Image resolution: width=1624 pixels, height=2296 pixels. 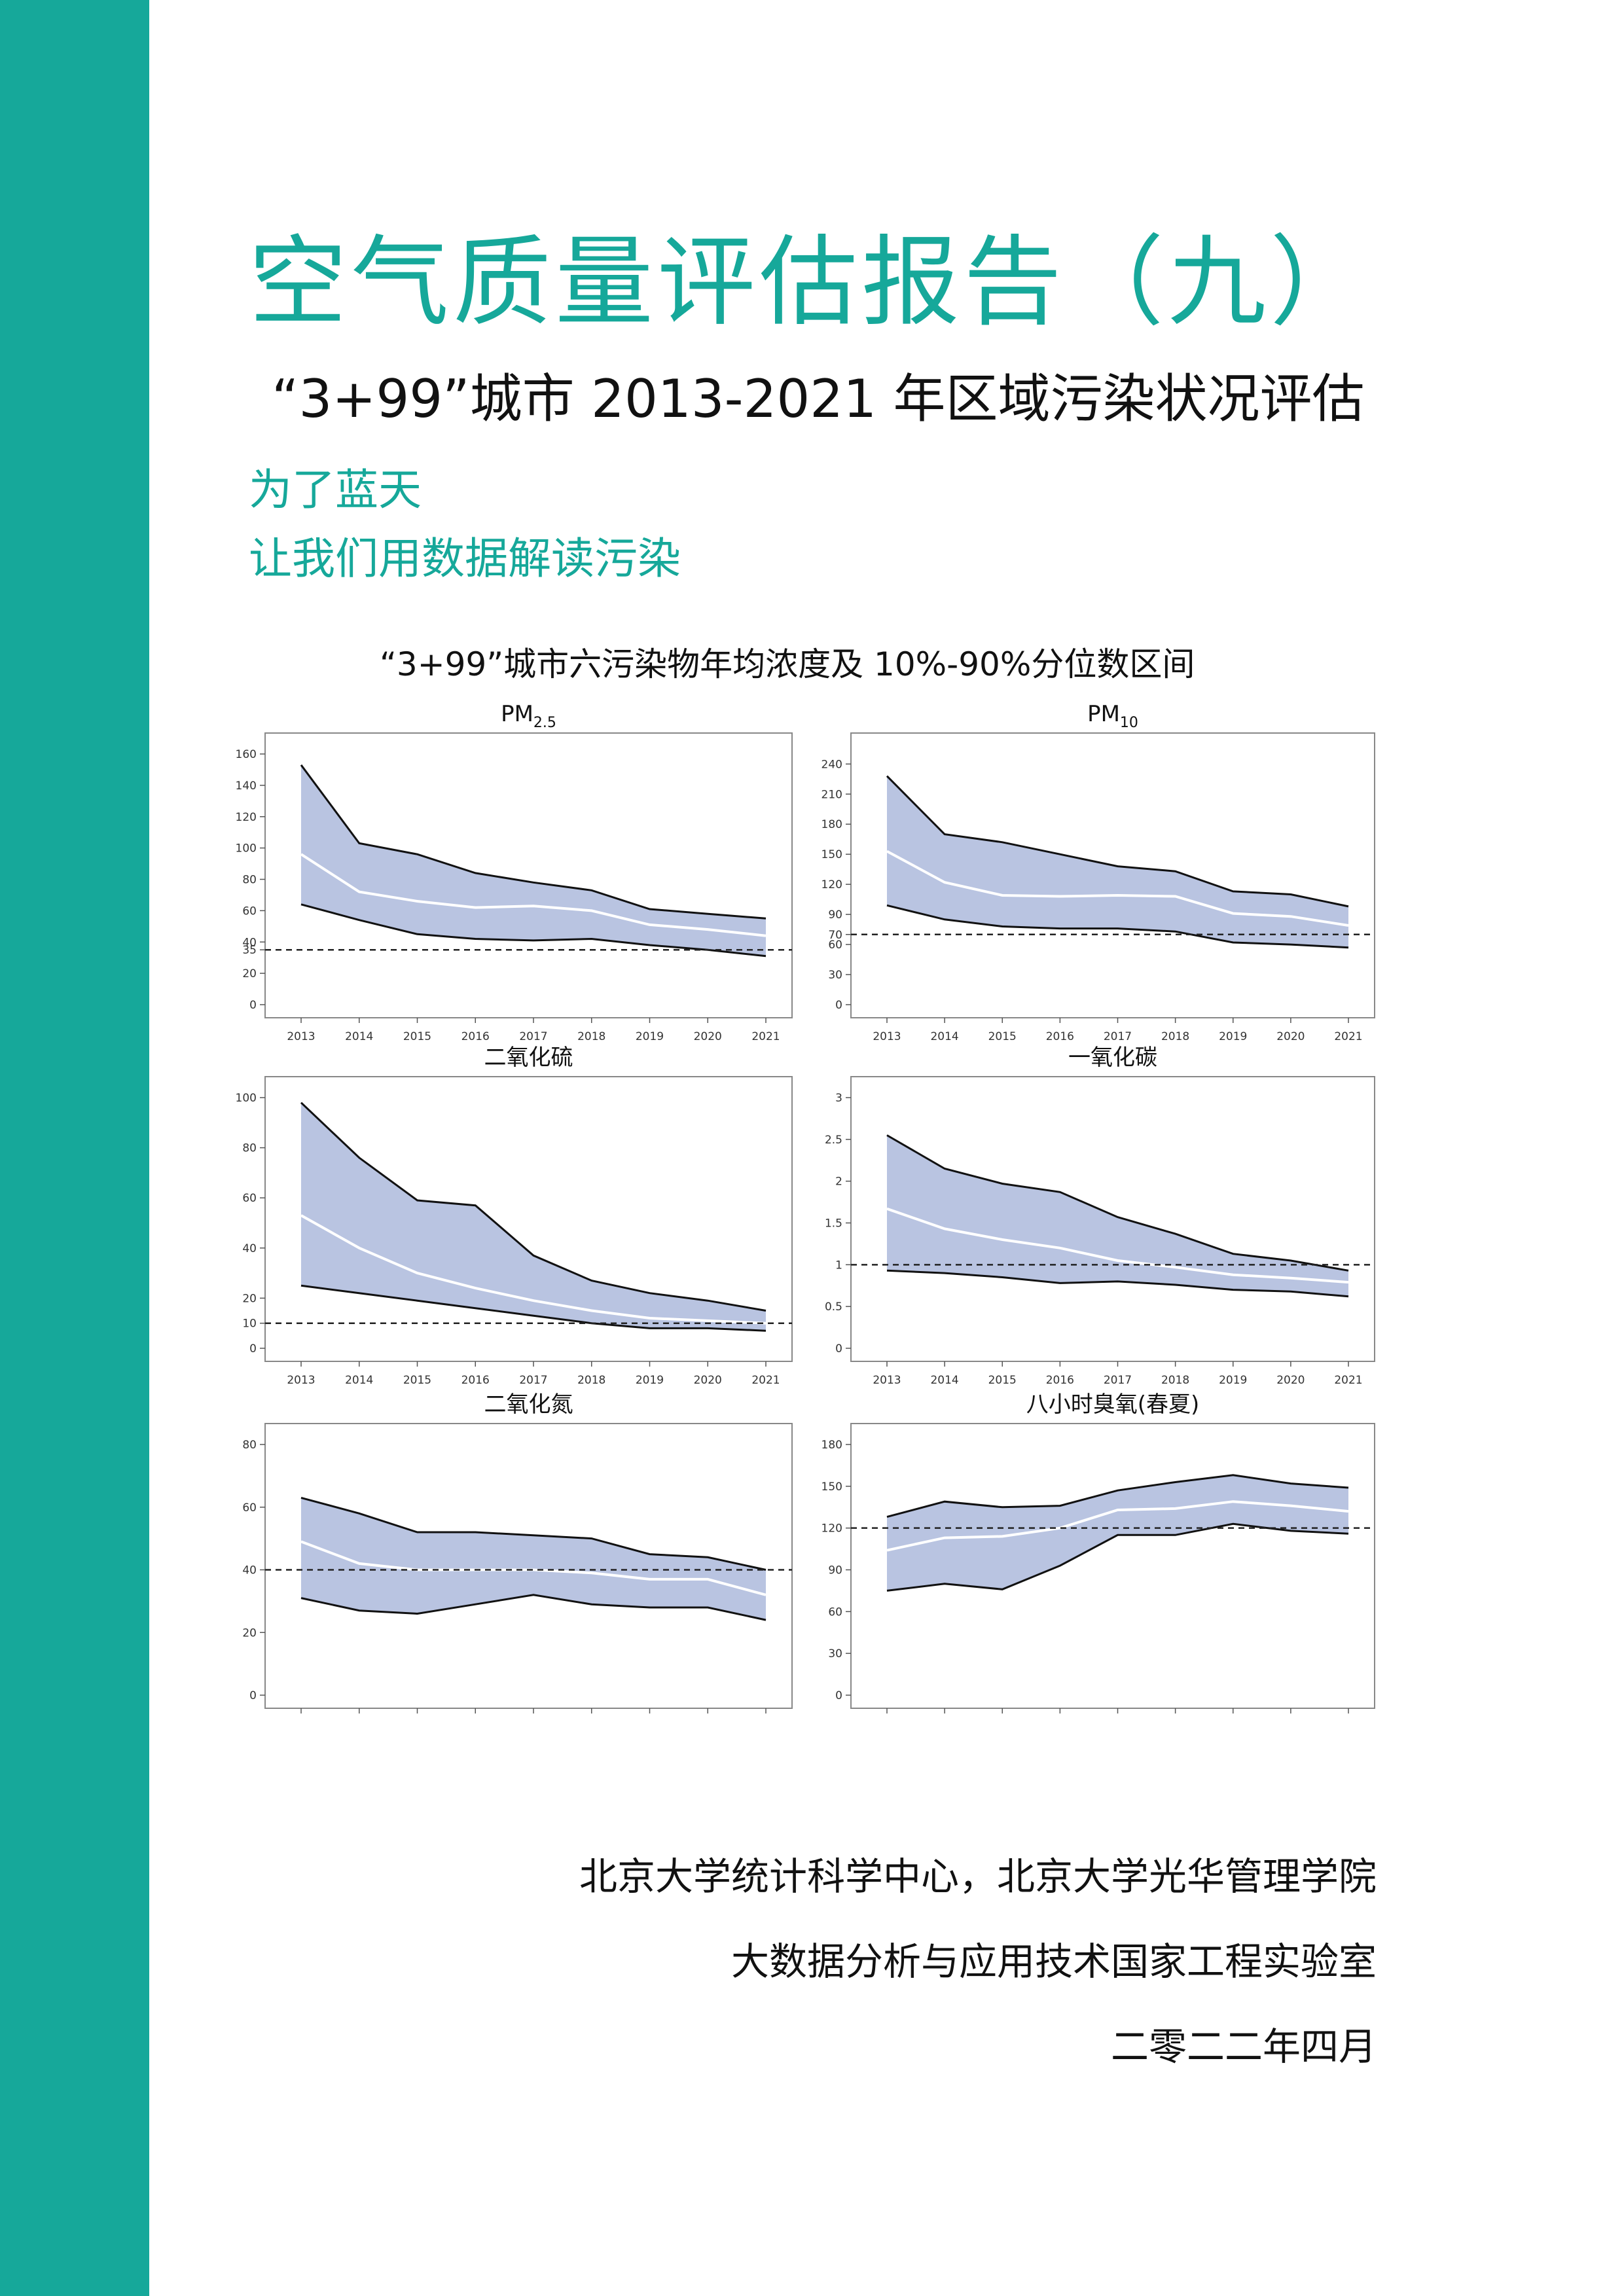 What do you see at coordinates (1112, 716) in the screenshot?
I see `chart-title: PM10` at bounding box center [1112, 716].